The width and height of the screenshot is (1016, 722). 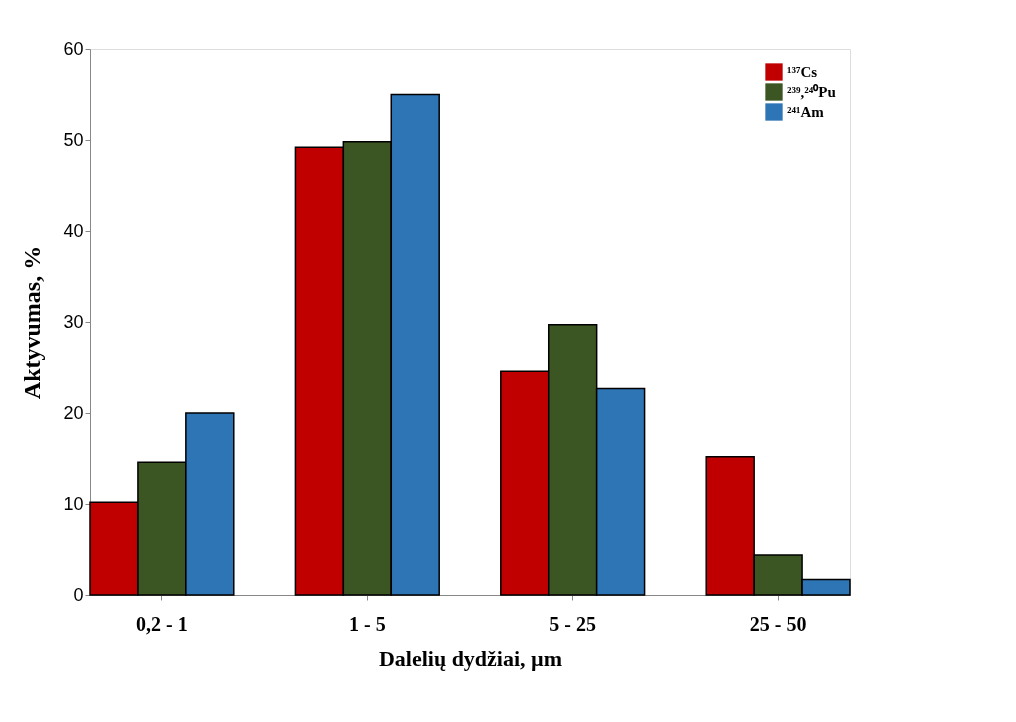 What do you see at coordinates (802, 72) in the screenshot?
I see `legend-label: ¹³⁷Cs` at bounding box center [802, 72].